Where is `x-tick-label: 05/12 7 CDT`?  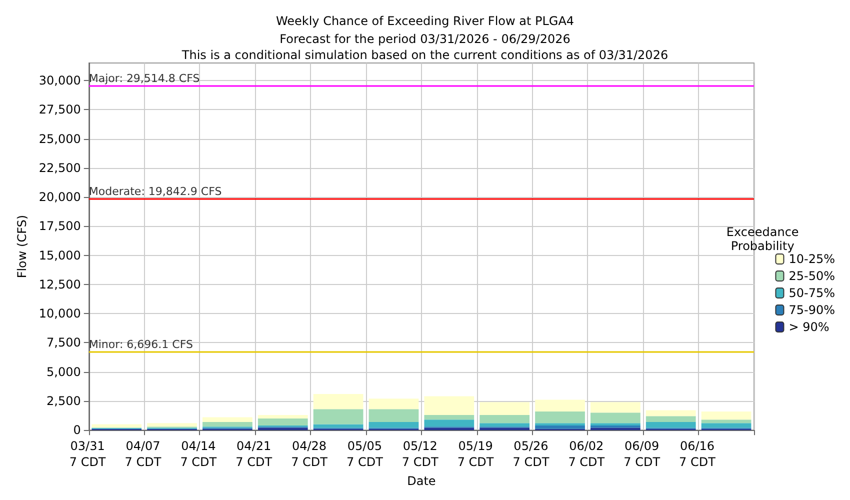
x-tick-label: 05/12 7 CDT is located at coordinates (420, 454).